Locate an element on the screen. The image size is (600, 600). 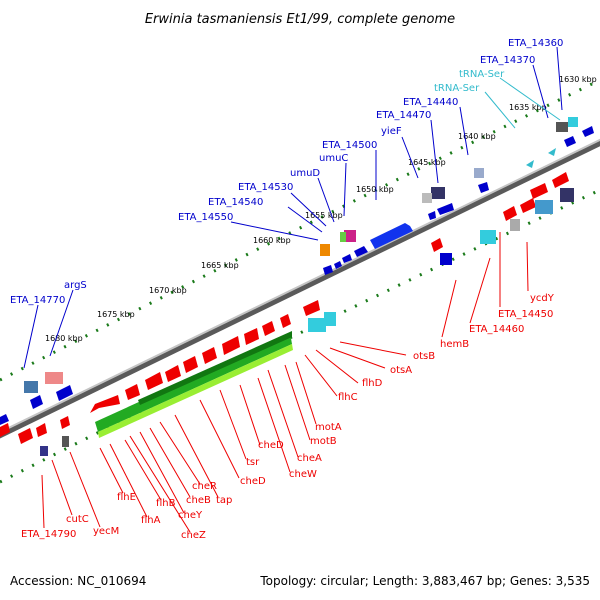
gene-label: cheB is located at coordinates (198, 500).